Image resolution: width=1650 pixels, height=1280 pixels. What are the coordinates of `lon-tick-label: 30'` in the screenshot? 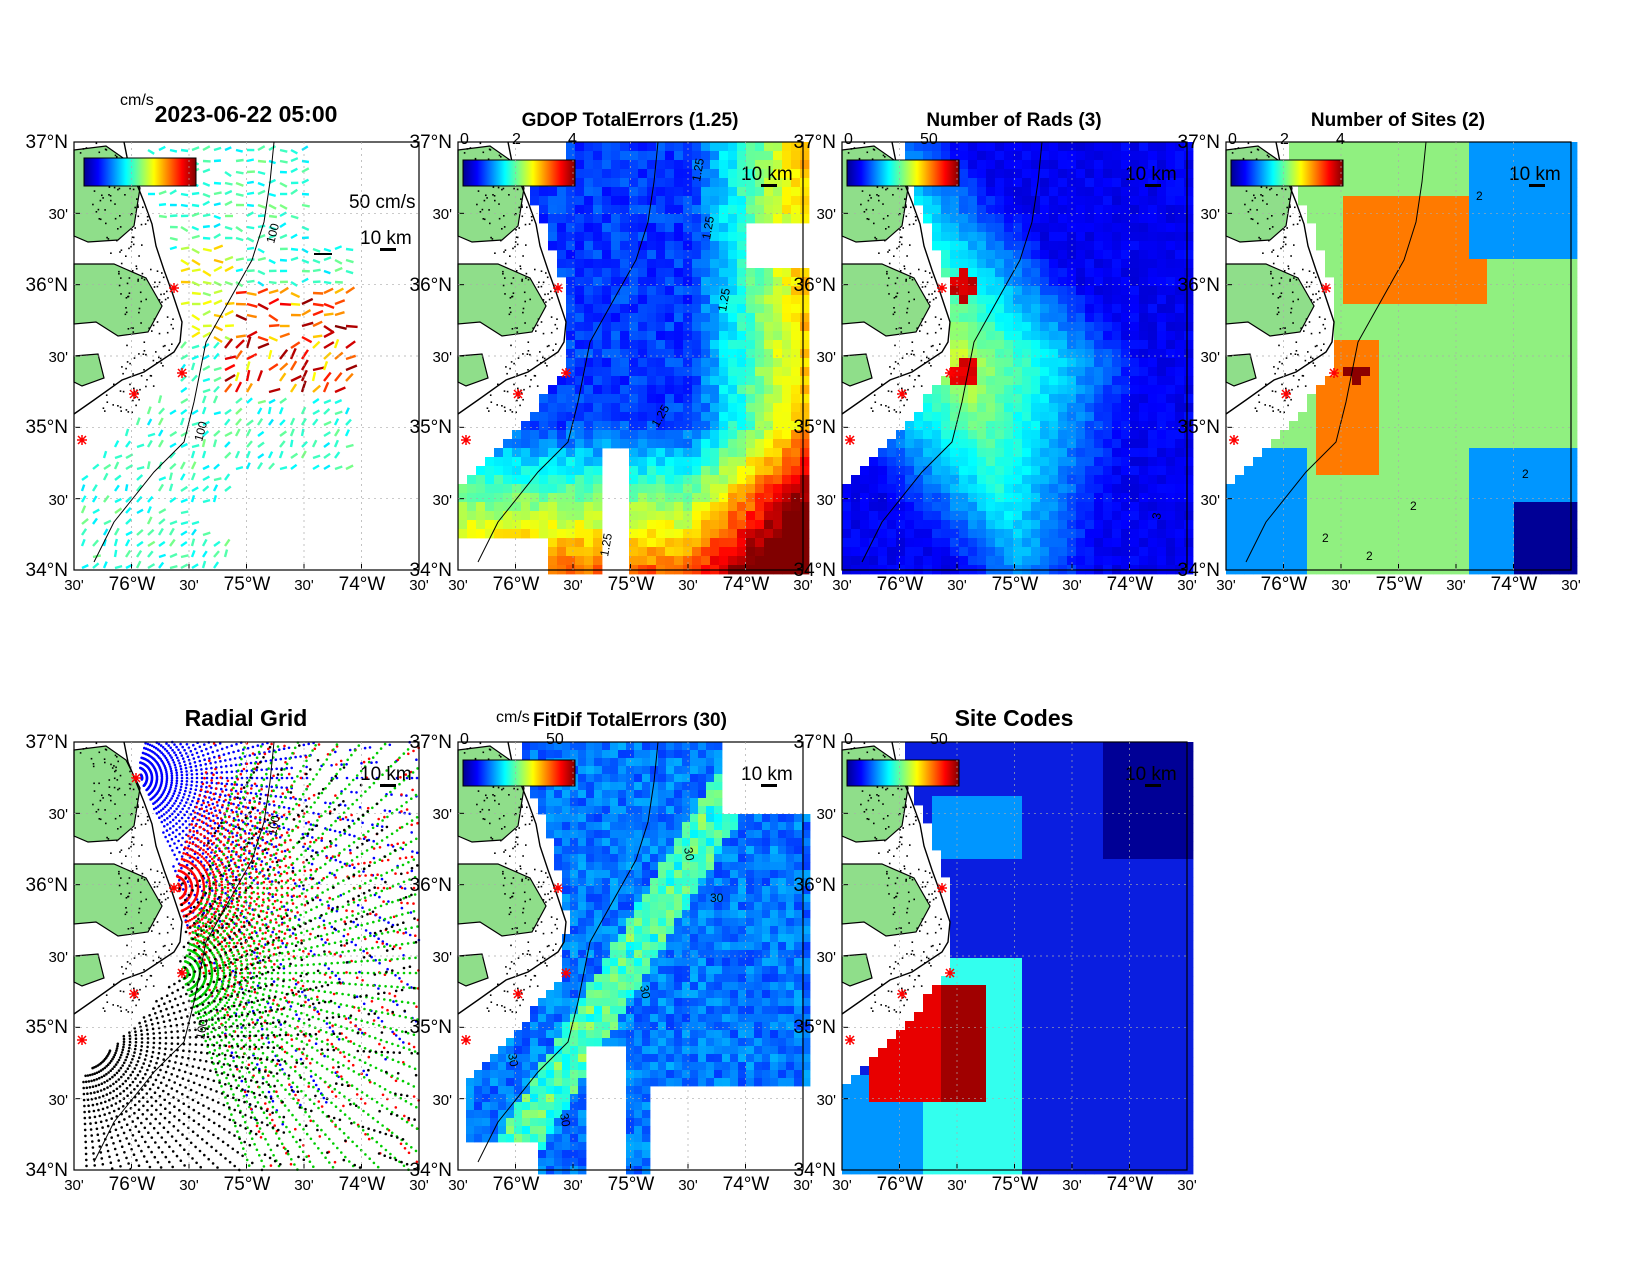 It's located at (458, 585).